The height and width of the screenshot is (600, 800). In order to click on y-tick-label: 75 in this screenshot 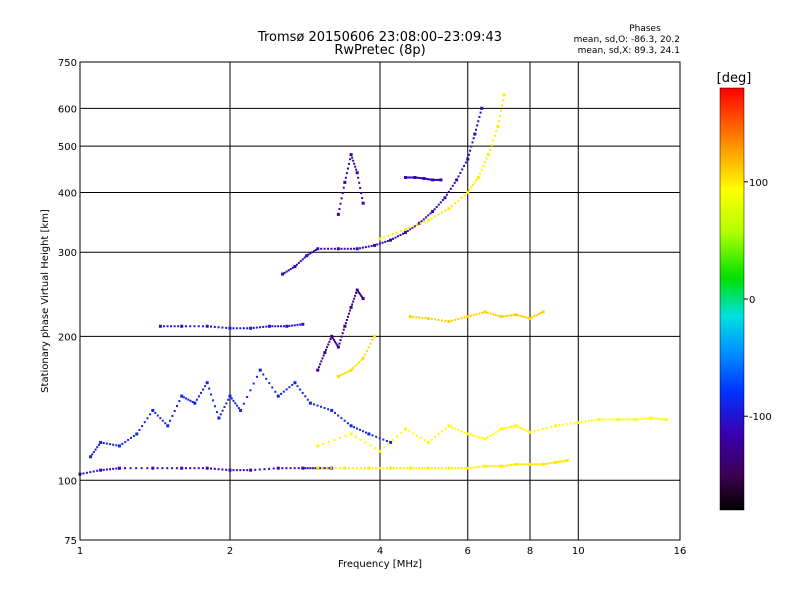, I will do `click(70, 541)`.